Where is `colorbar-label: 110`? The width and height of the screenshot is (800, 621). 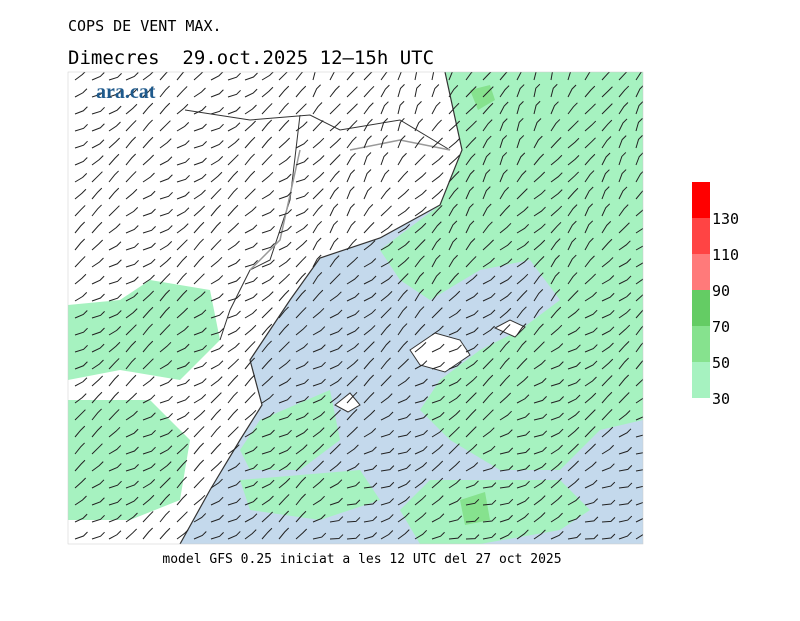
colorbar-label: 110 is located at coordinates (725, 255).